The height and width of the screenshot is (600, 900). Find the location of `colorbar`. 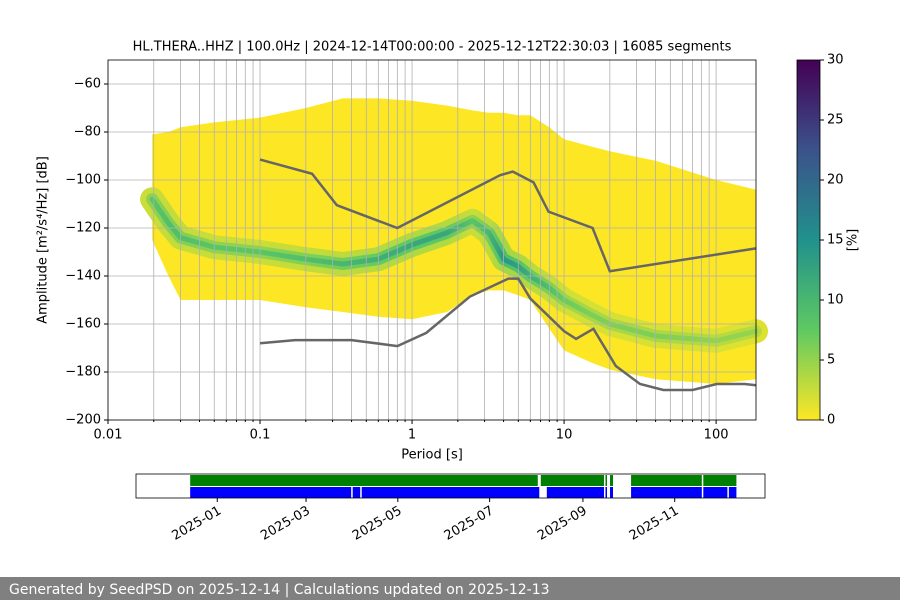

colorbar is located at coordinates (808, 240).